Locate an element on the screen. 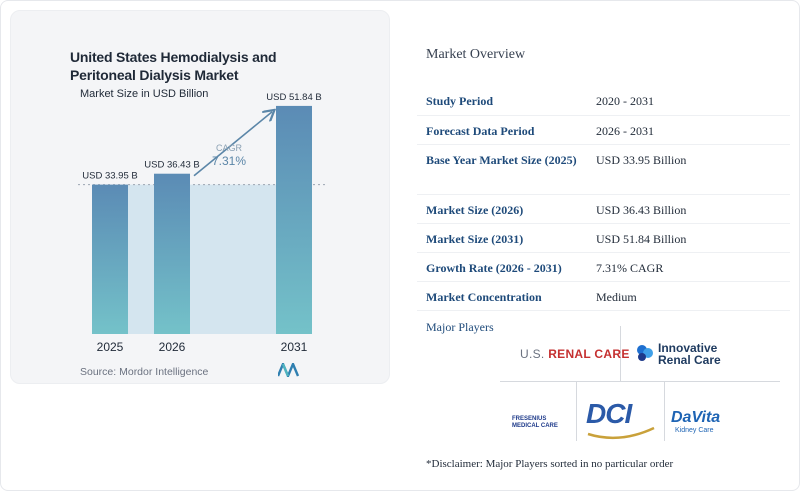  irc-emblem-icon is located at coordinates (645, 353).